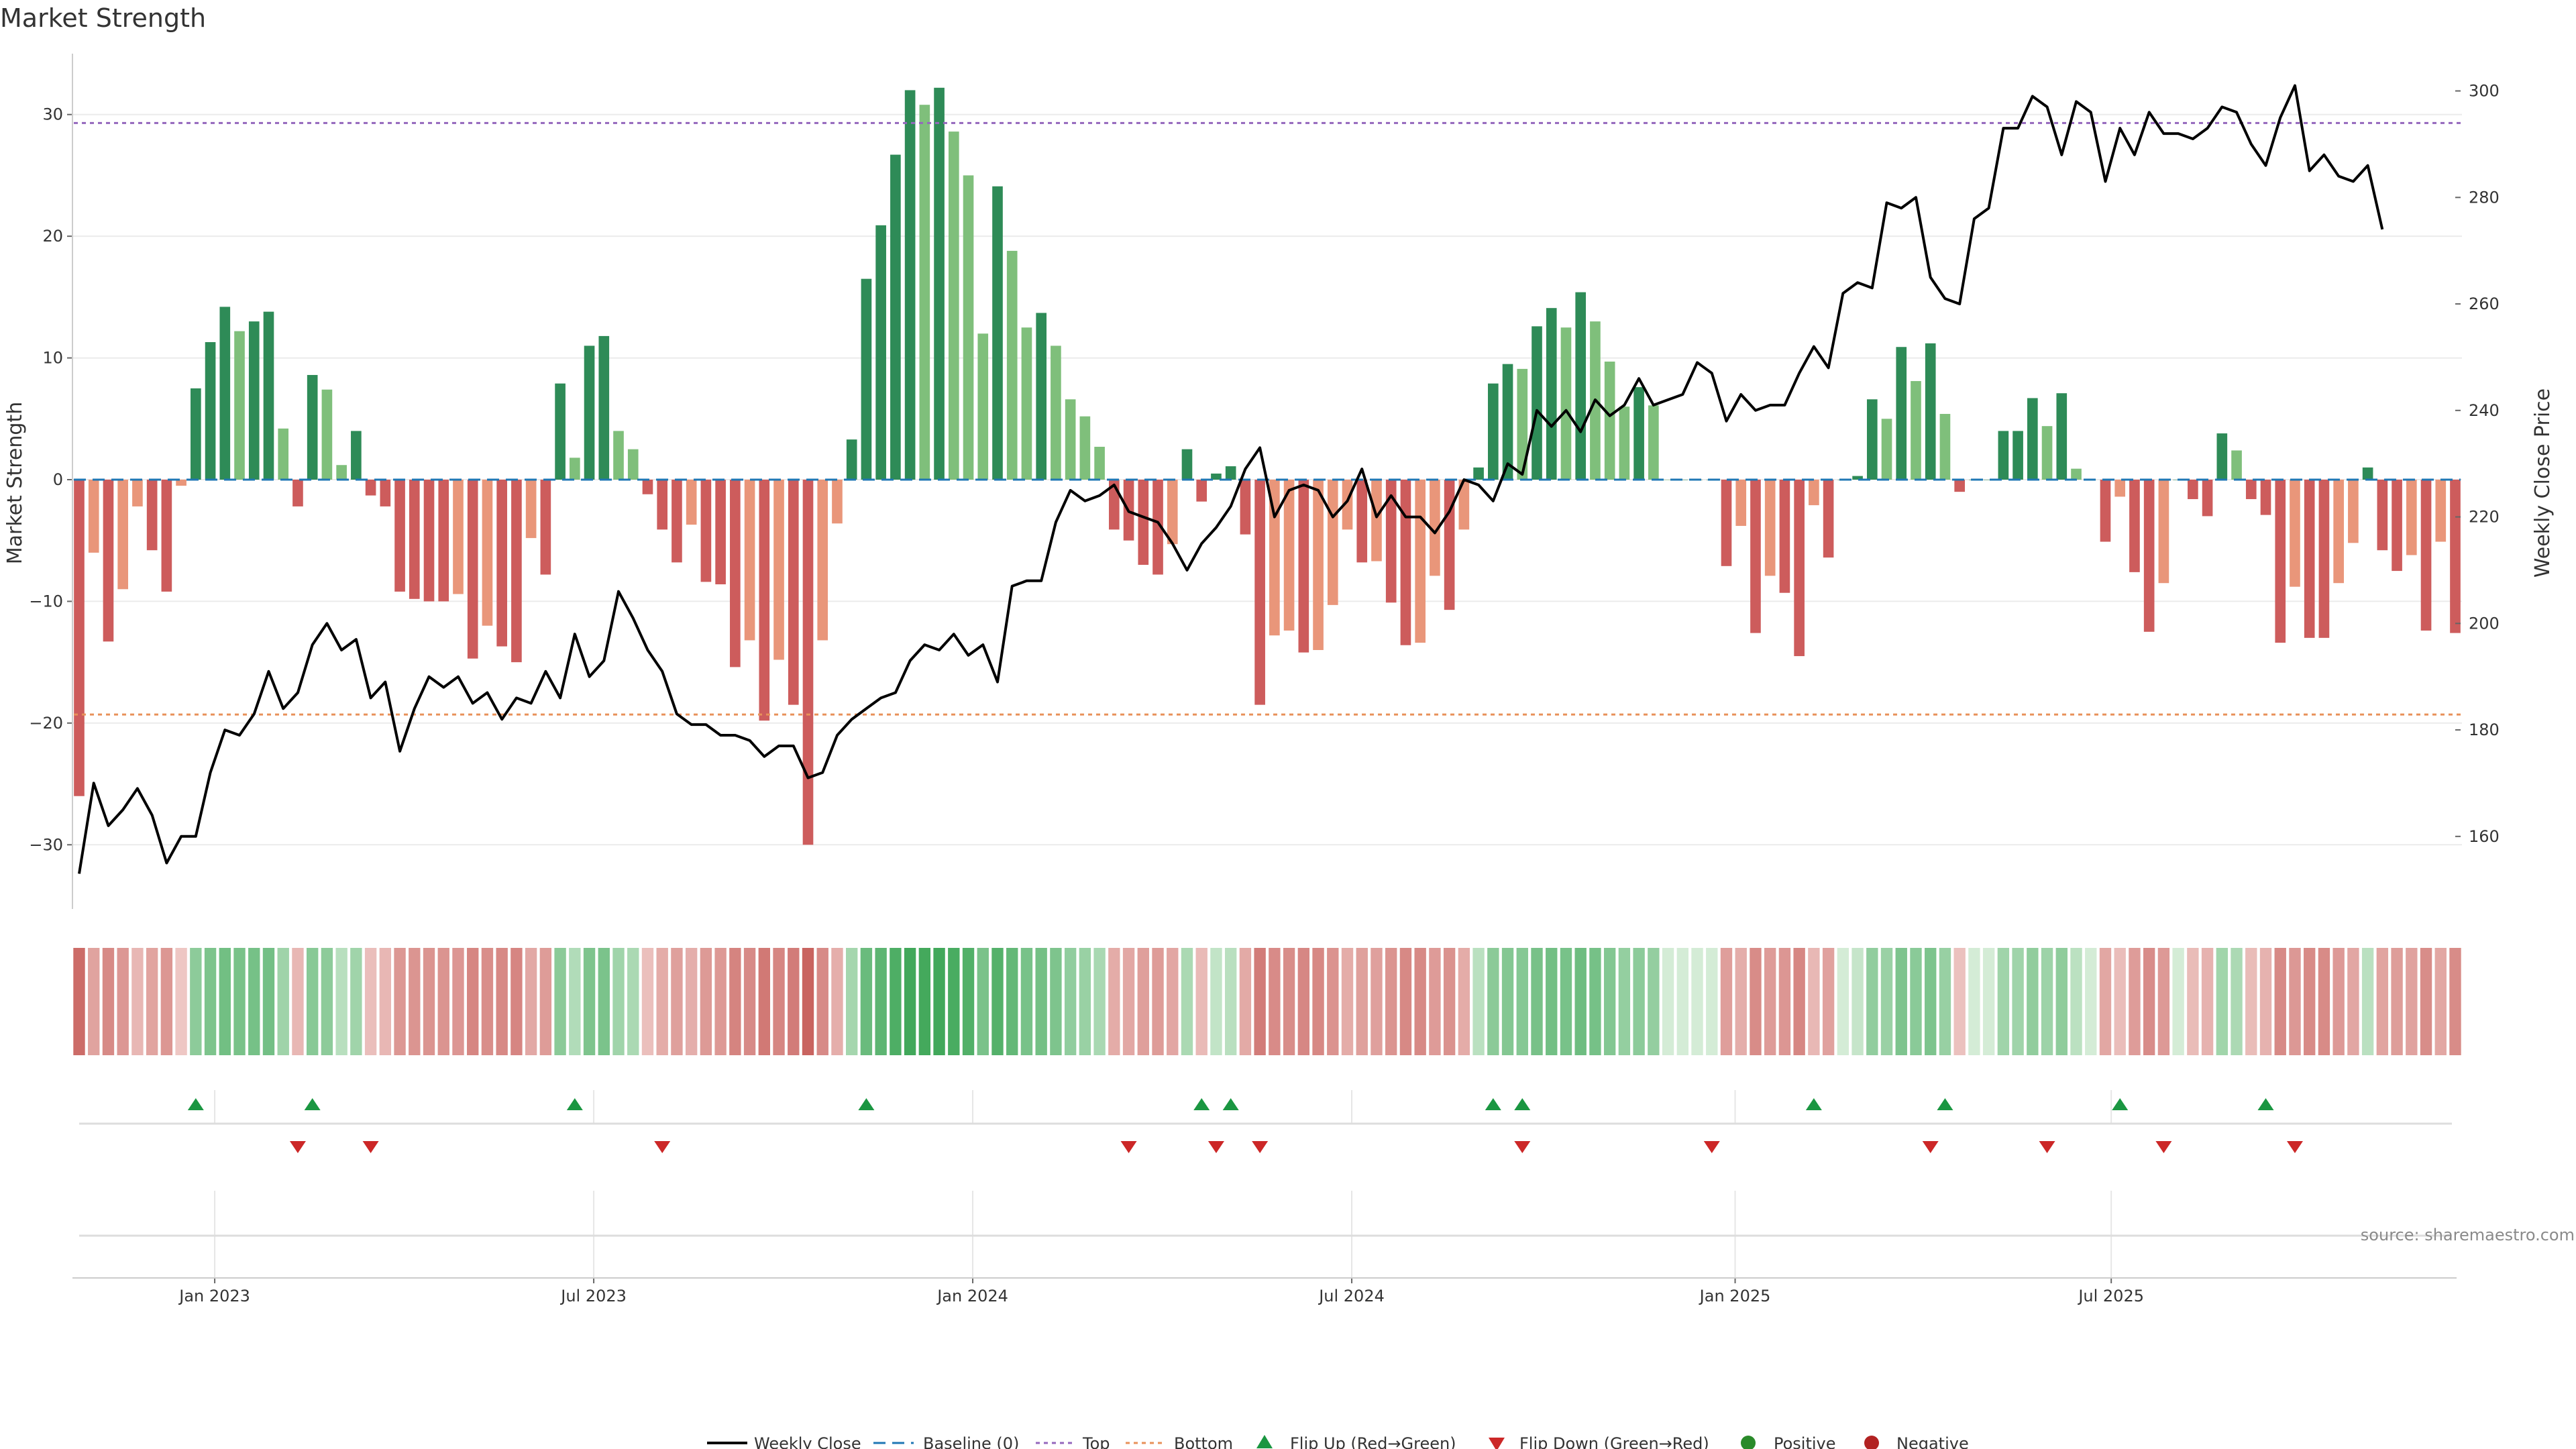 The width and height of the screenshot is (2576, 1449). What do you see at coordinates (2110, 1296) in the screenshot?
I see `date-tick-label: Jul 2025` at bounding box center [2110, 1296].